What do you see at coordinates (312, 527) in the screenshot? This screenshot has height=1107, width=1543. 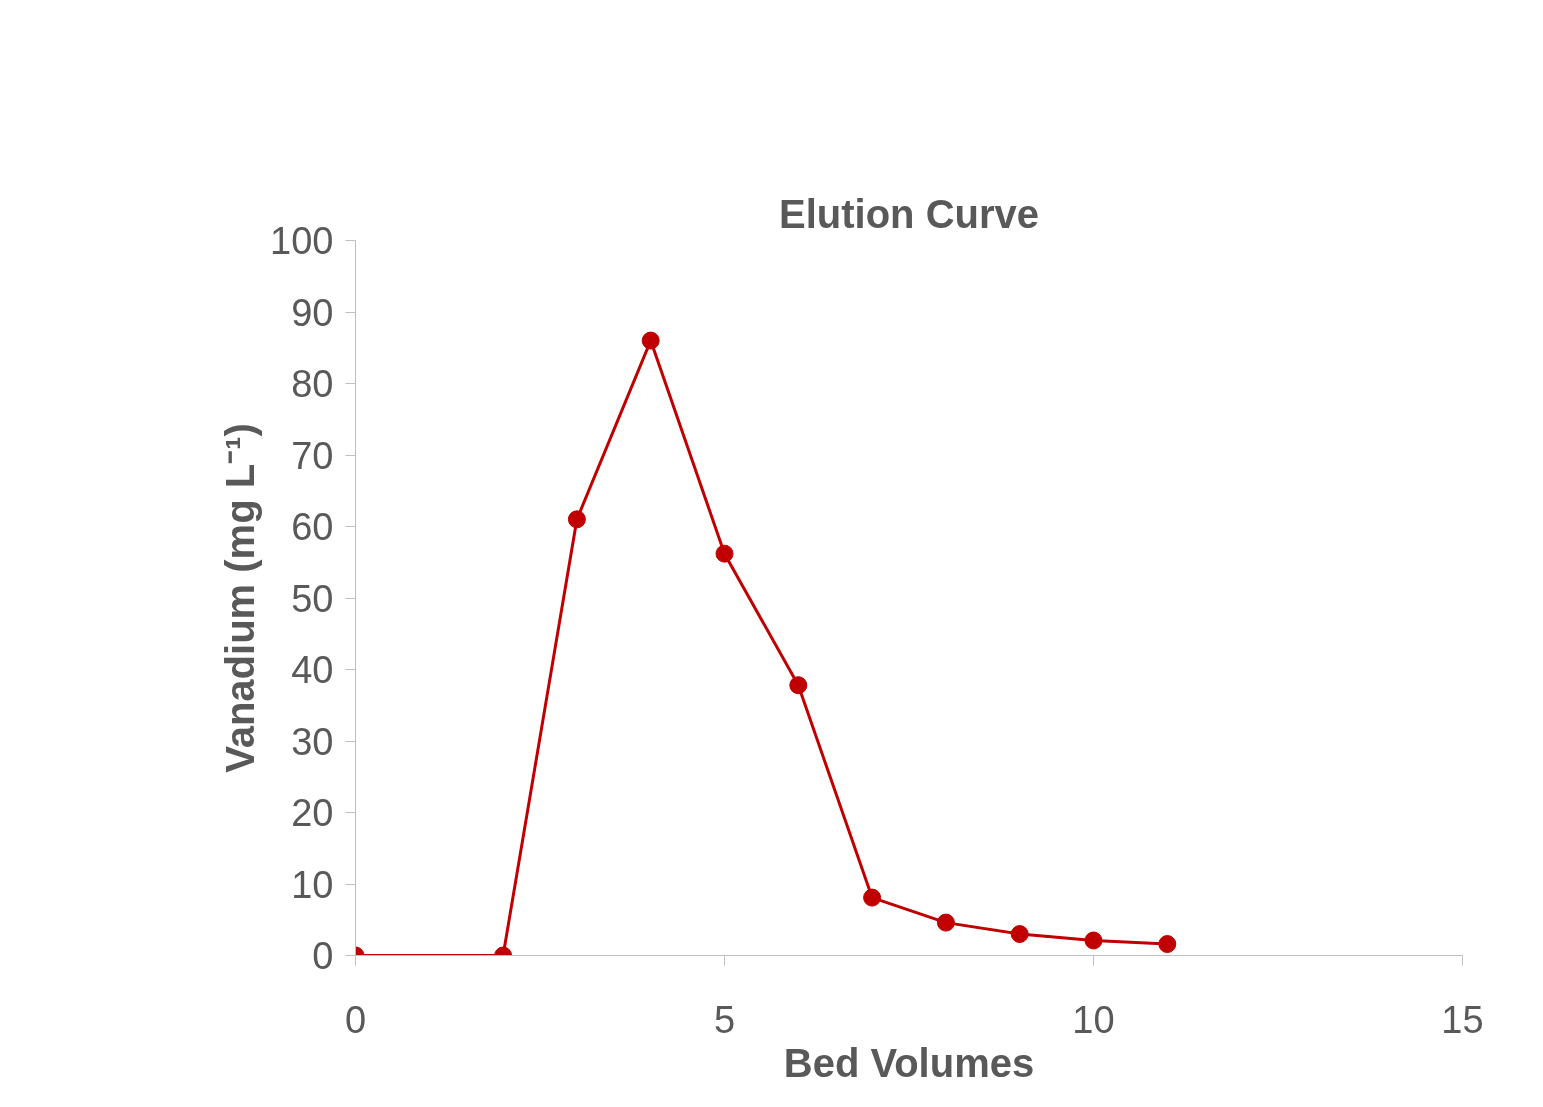 I see `y-tick-label: 60` at bounding box center [312, 527].